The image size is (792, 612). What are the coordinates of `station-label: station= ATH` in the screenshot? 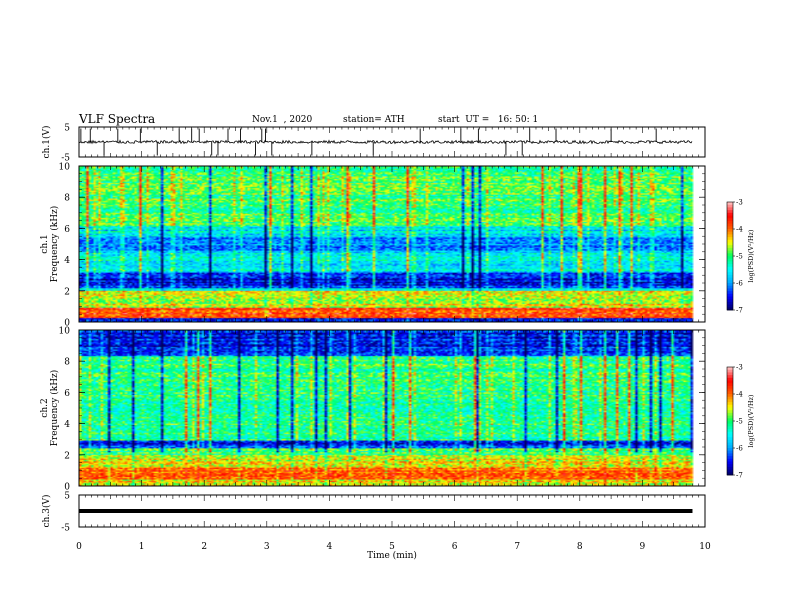 It's located at (374, 120).